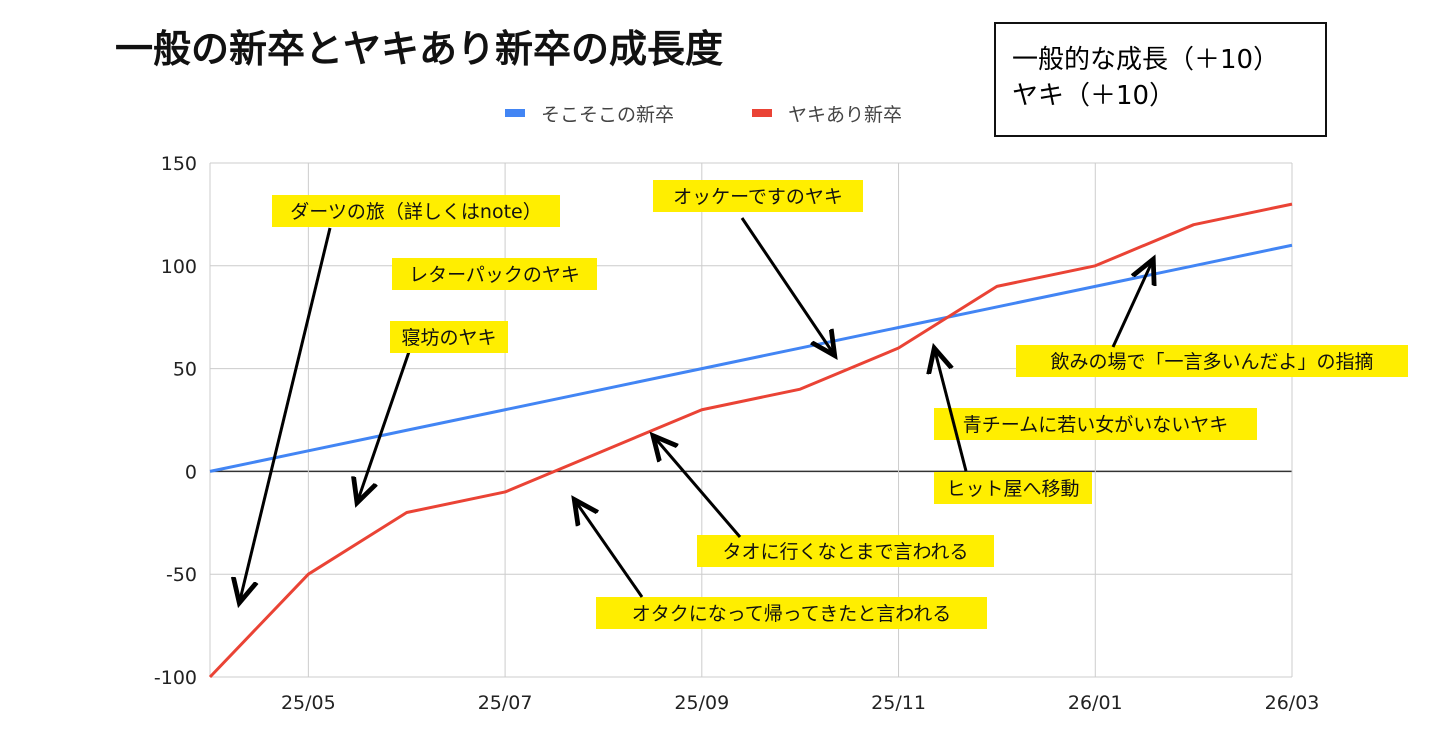 The width and height of the screenshot is (1440, 754). What do you see at coordinates (179, 267) in the screenshot?
I see `y-tick-label: 100` at bounding box center [179, 267].